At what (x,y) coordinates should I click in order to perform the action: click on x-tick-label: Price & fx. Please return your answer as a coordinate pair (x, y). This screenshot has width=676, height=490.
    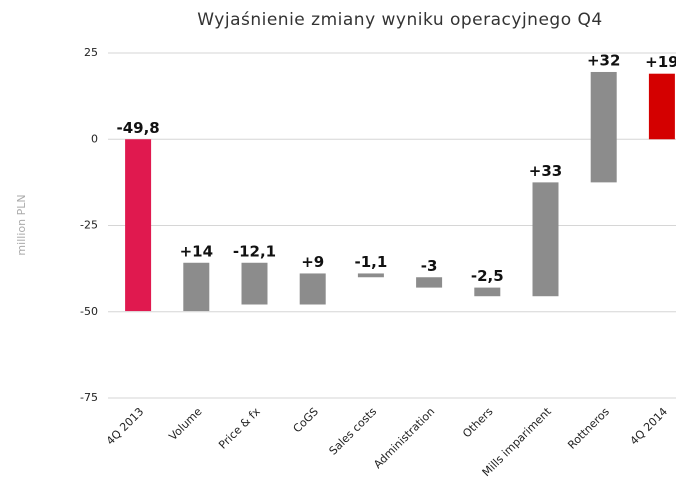
    Looking at the image, I should click on (239, 428).